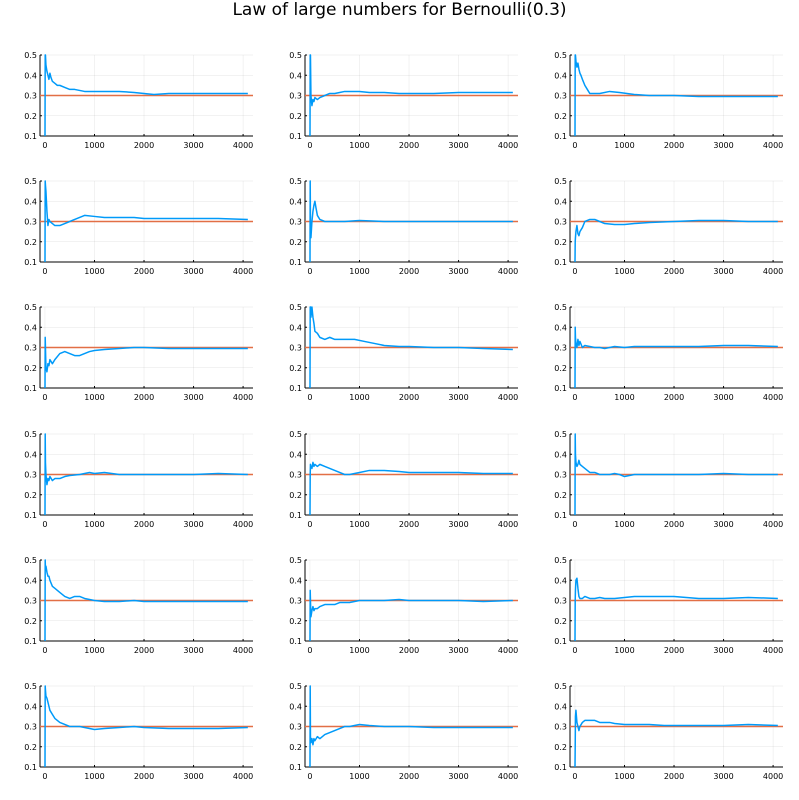 The image size is (799, 800). What do you see at coordinates (668, 731) in the screenshot?
I see `subplot-18: 0 1000 2000 3000 4000 0.1 0.2 0.3 0.4 0.5` at bounding box center [668, 731].